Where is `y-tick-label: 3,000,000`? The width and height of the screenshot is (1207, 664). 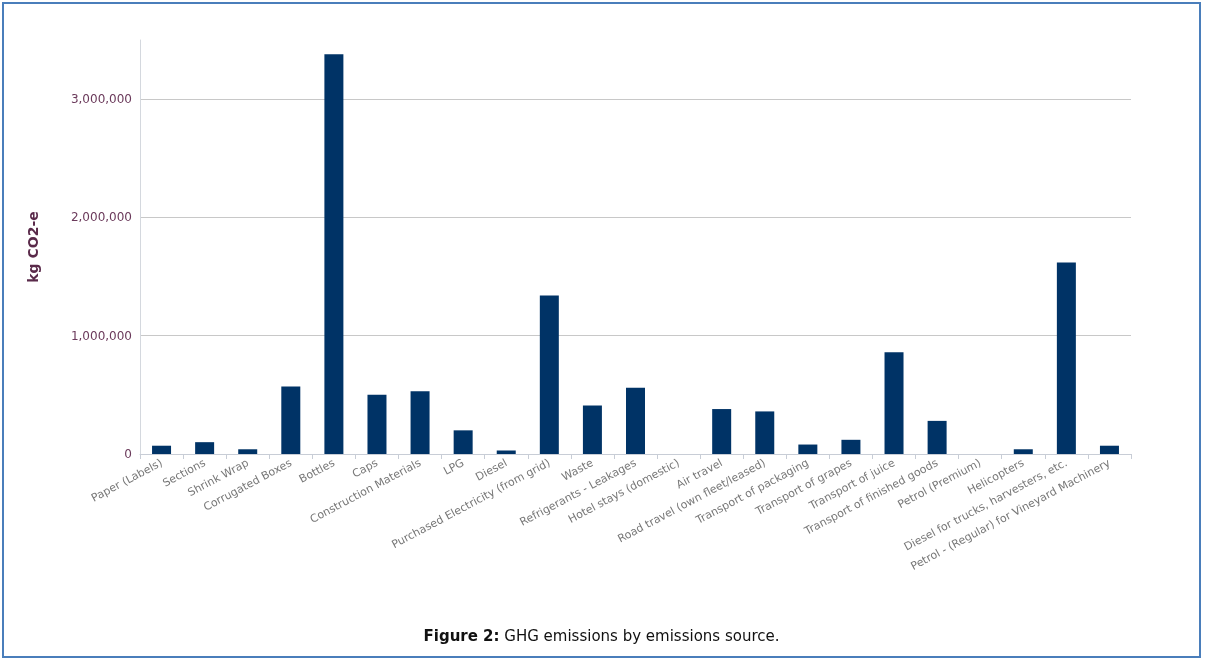
y-tick-label: 3,000,000 is located at coordinates (101, 99).